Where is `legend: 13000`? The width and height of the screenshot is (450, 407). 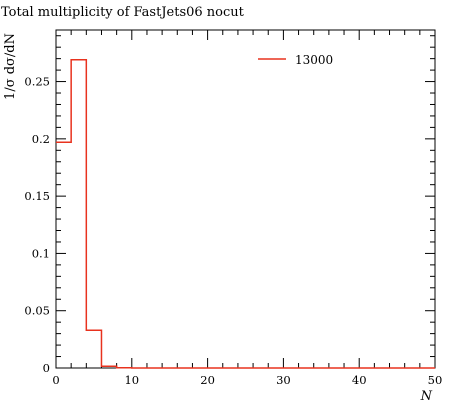
legend: 13000 is located at coordinates (295, 60).